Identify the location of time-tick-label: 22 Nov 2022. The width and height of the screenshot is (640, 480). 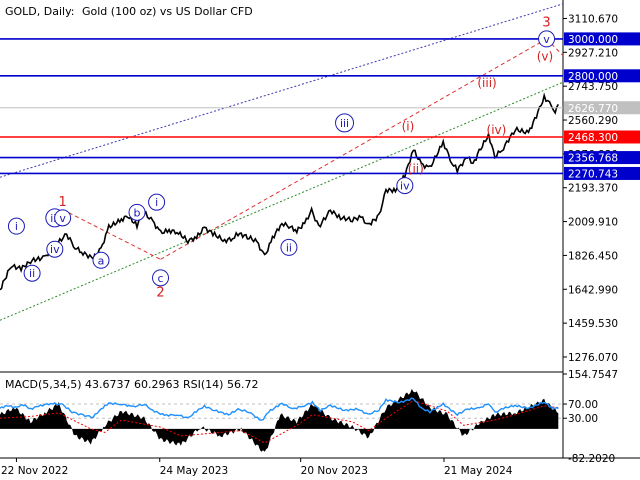
(34, 471).